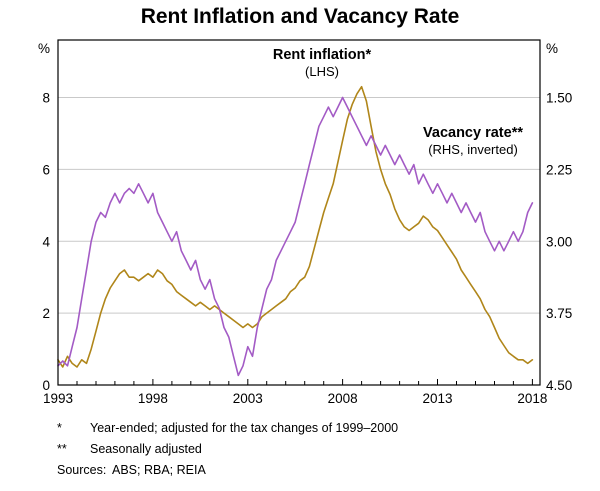  I want to click on vacancy-rate-series-label: Vacancy rate**, so click(473, 133).